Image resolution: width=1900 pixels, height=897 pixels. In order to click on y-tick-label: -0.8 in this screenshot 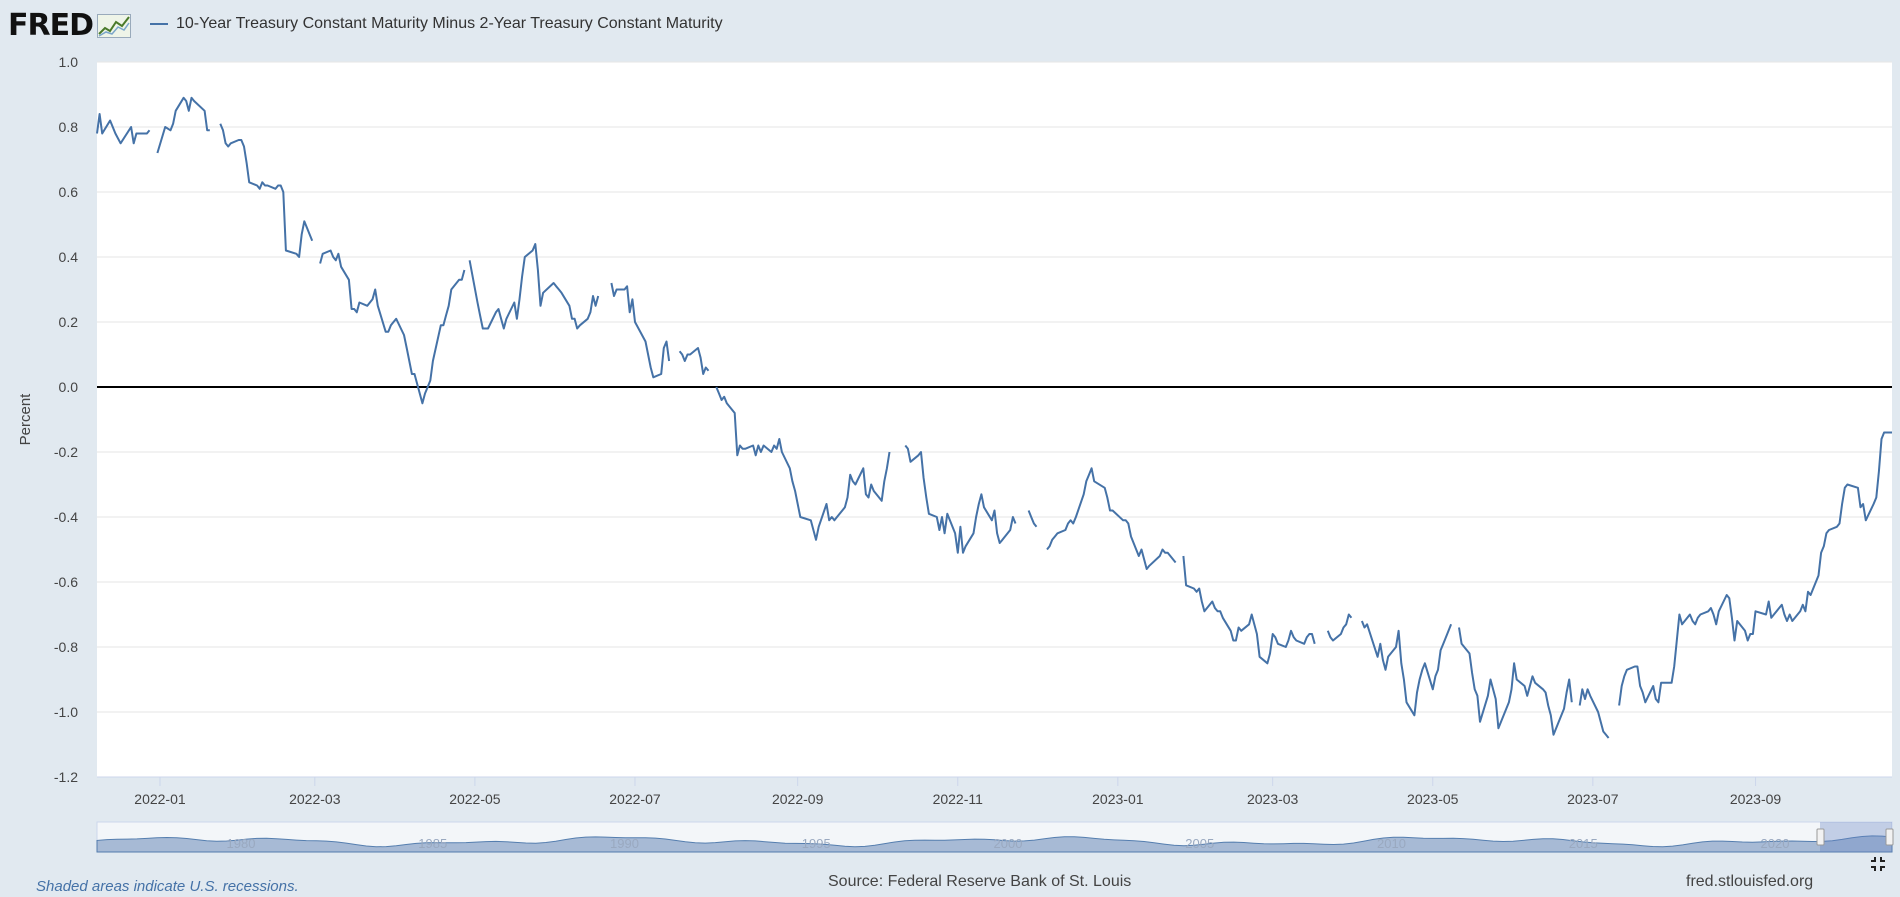, I will do `click(66, 647)`.